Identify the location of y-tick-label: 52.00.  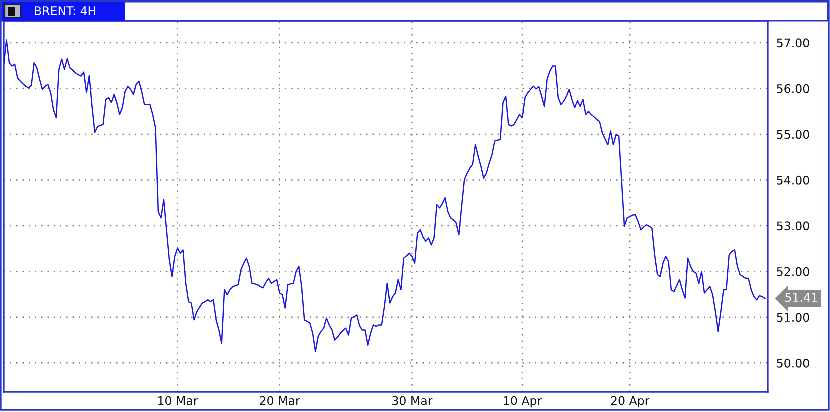
(793, 271).